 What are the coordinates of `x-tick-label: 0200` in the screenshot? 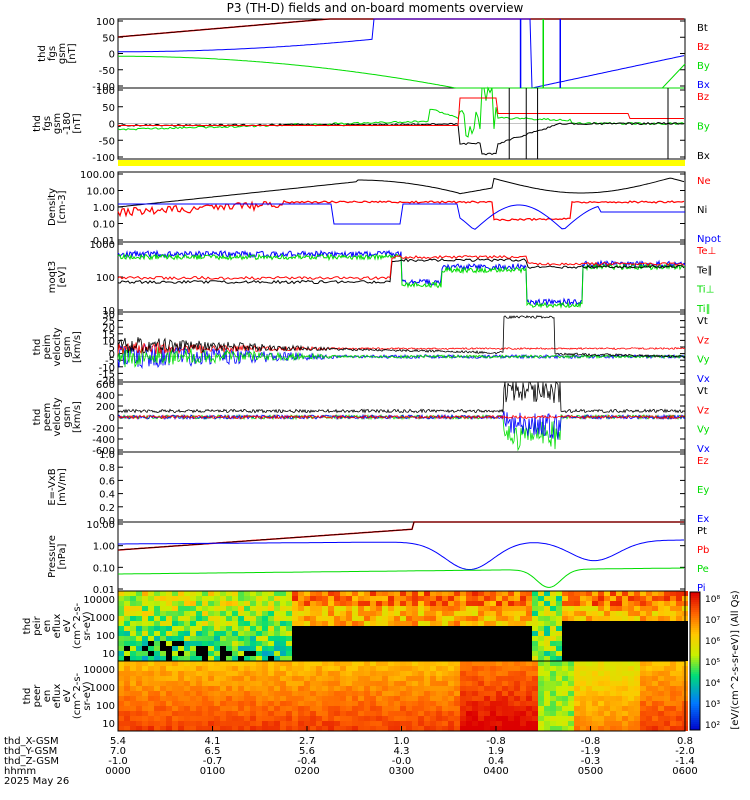 It's located at (306, 771).